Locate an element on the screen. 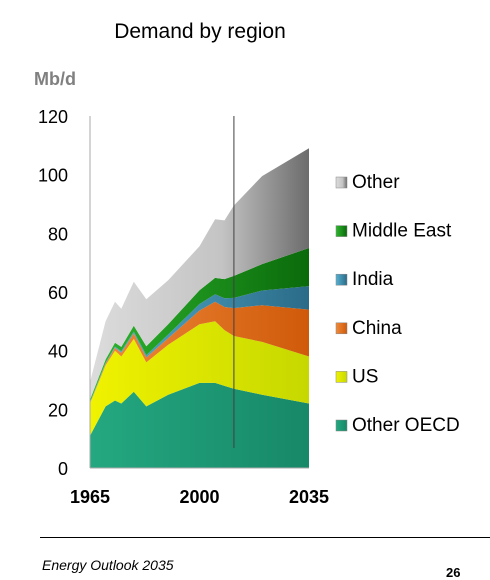  legend-swatch-us is located at coordinates (341, 377).